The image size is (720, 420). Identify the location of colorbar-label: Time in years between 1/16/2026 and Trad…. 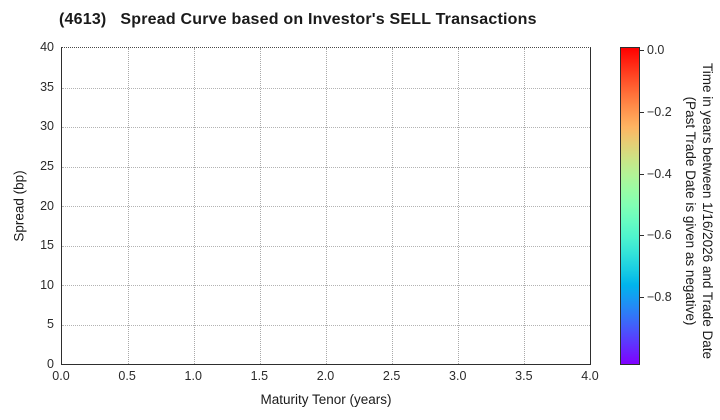
(699, 211).